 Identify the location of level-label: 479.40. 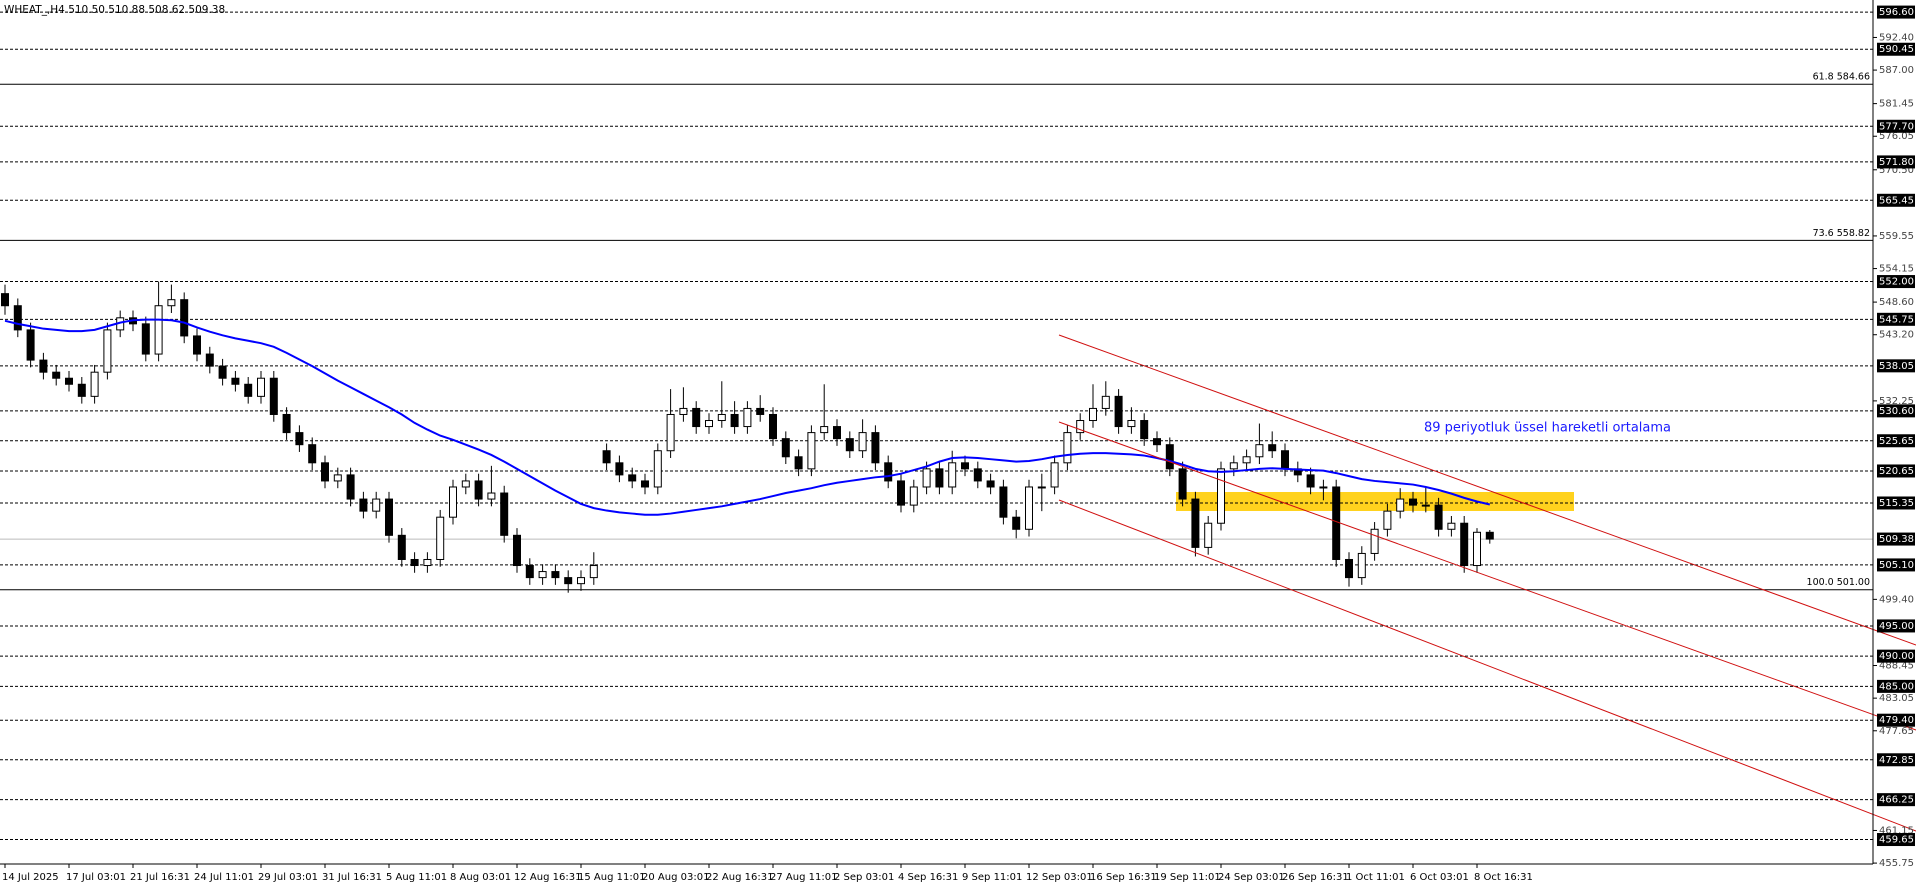
(1896, 720).